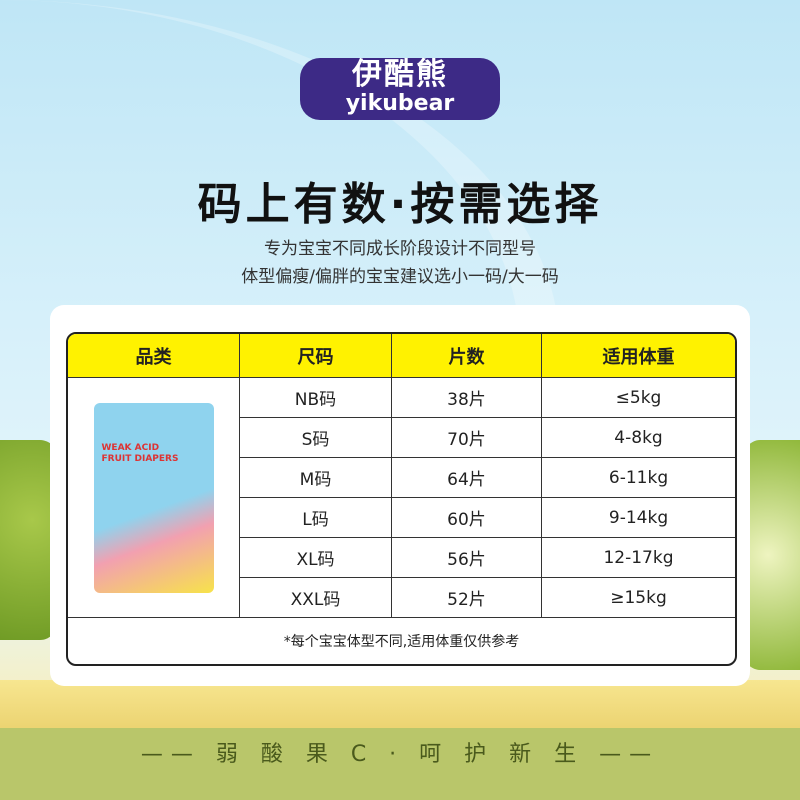 The image size is (800, 800). What do you see at coordinates (140, 453) in the screenshot?
I see `pack-text: WEAK ACID FRUIT DIAPERS` at bounding box center [140, 453].